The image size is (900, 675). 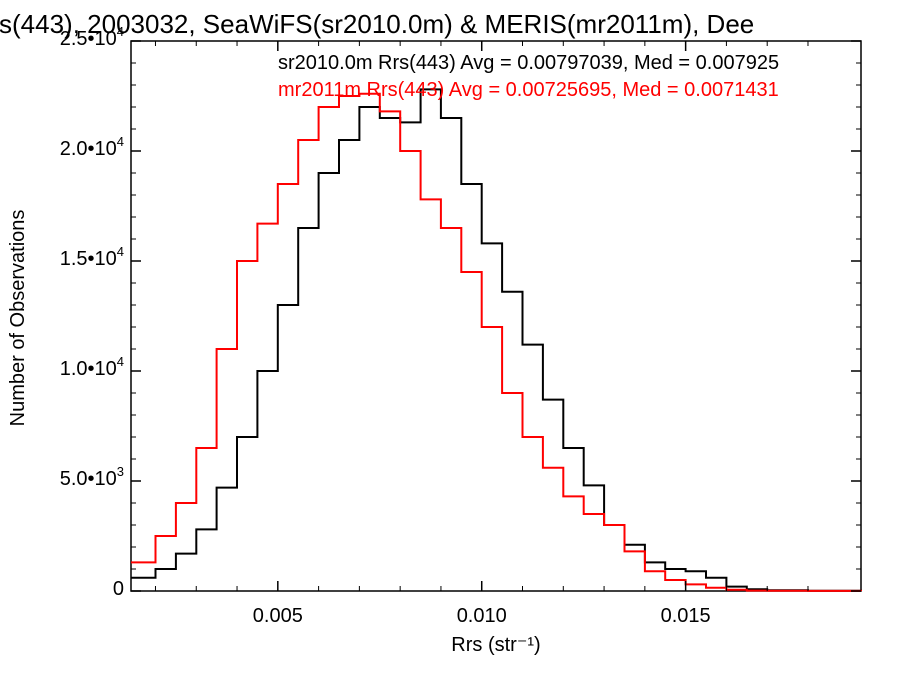 What do you see at coordinates (92, 367) in the screenshot?
I see `y-tick-label: 1.0•104` at bounding box center [92, 367].